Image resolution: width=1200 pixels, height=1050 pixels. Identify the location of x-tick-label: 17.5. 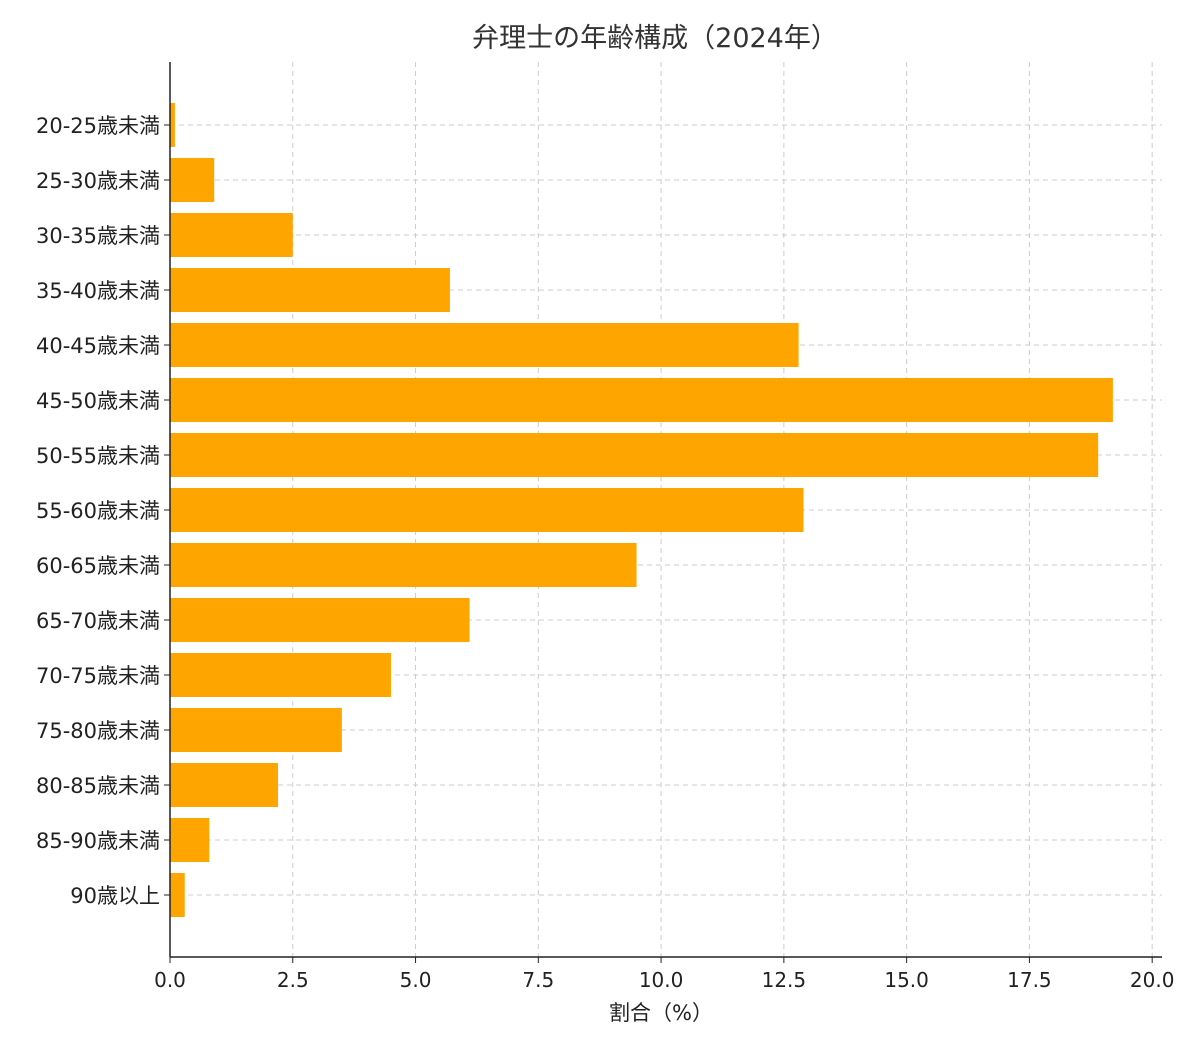
(1029, 980).